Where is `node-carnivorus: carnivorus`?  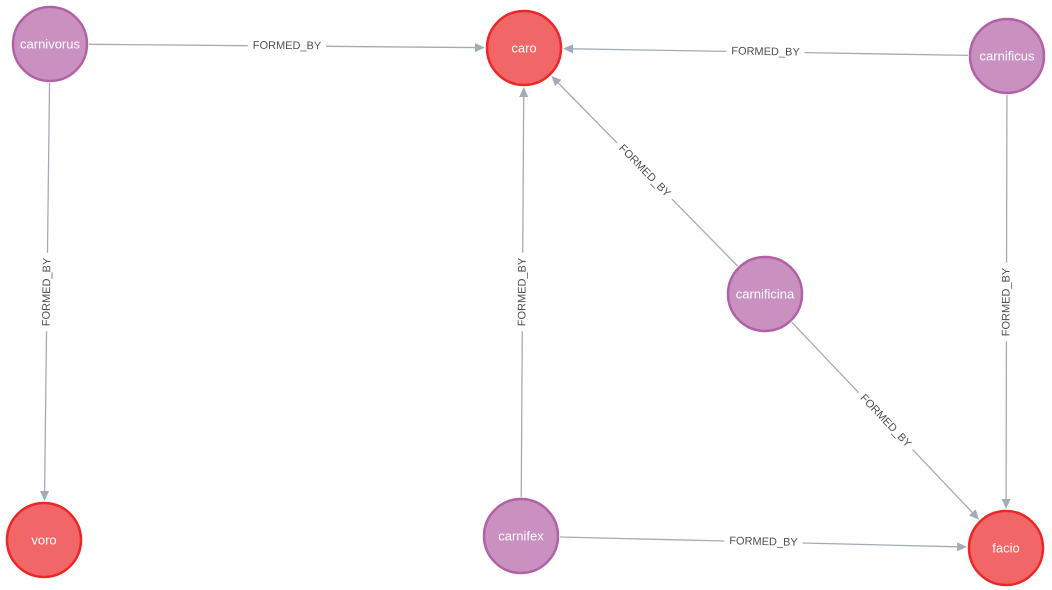
node-carnivorus: carnivorus is located at coordinates (50, 44).